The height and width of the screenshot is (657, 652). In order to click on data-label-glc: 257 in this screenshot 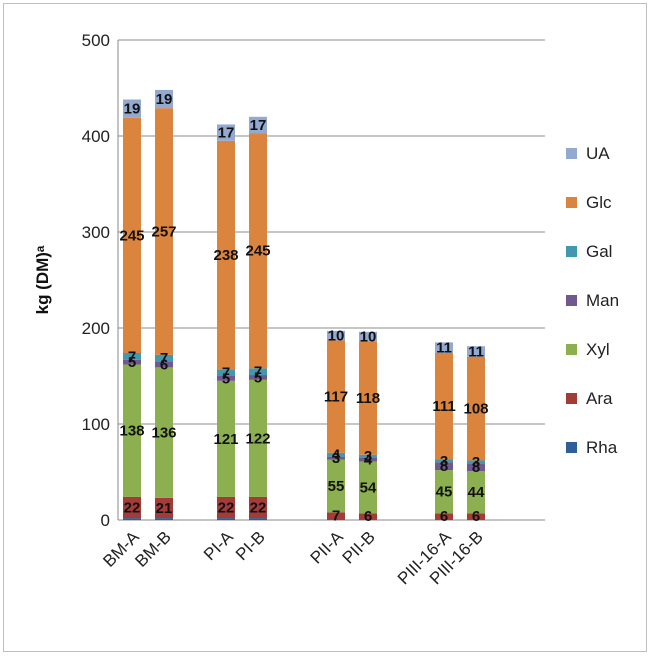, I will do `click(163, 232)`.